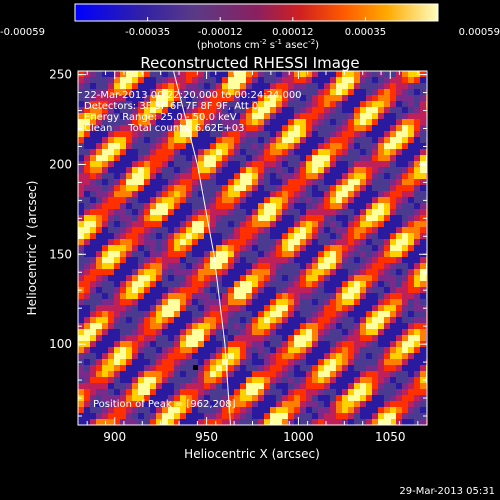 This screenshot has width=500, height=500. I want to click on annotation-energy-range: Energy Range: 25.0 - 50.0 keV, so click(160, 117).